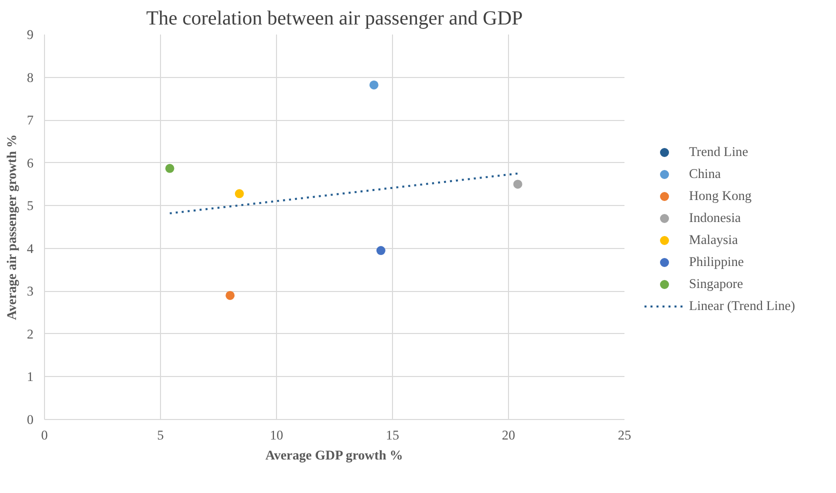 This screenshot has width=836, height=493. I want to click on legend-label: China, so click(705, 174).